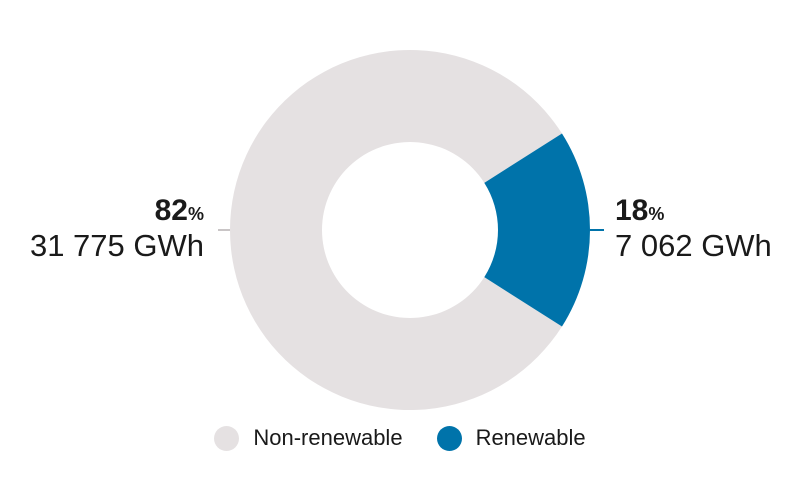  Describe the element at coordinates (530, 437) in the screenshot. I see `legend-label-renewable: Renewable` at that location.